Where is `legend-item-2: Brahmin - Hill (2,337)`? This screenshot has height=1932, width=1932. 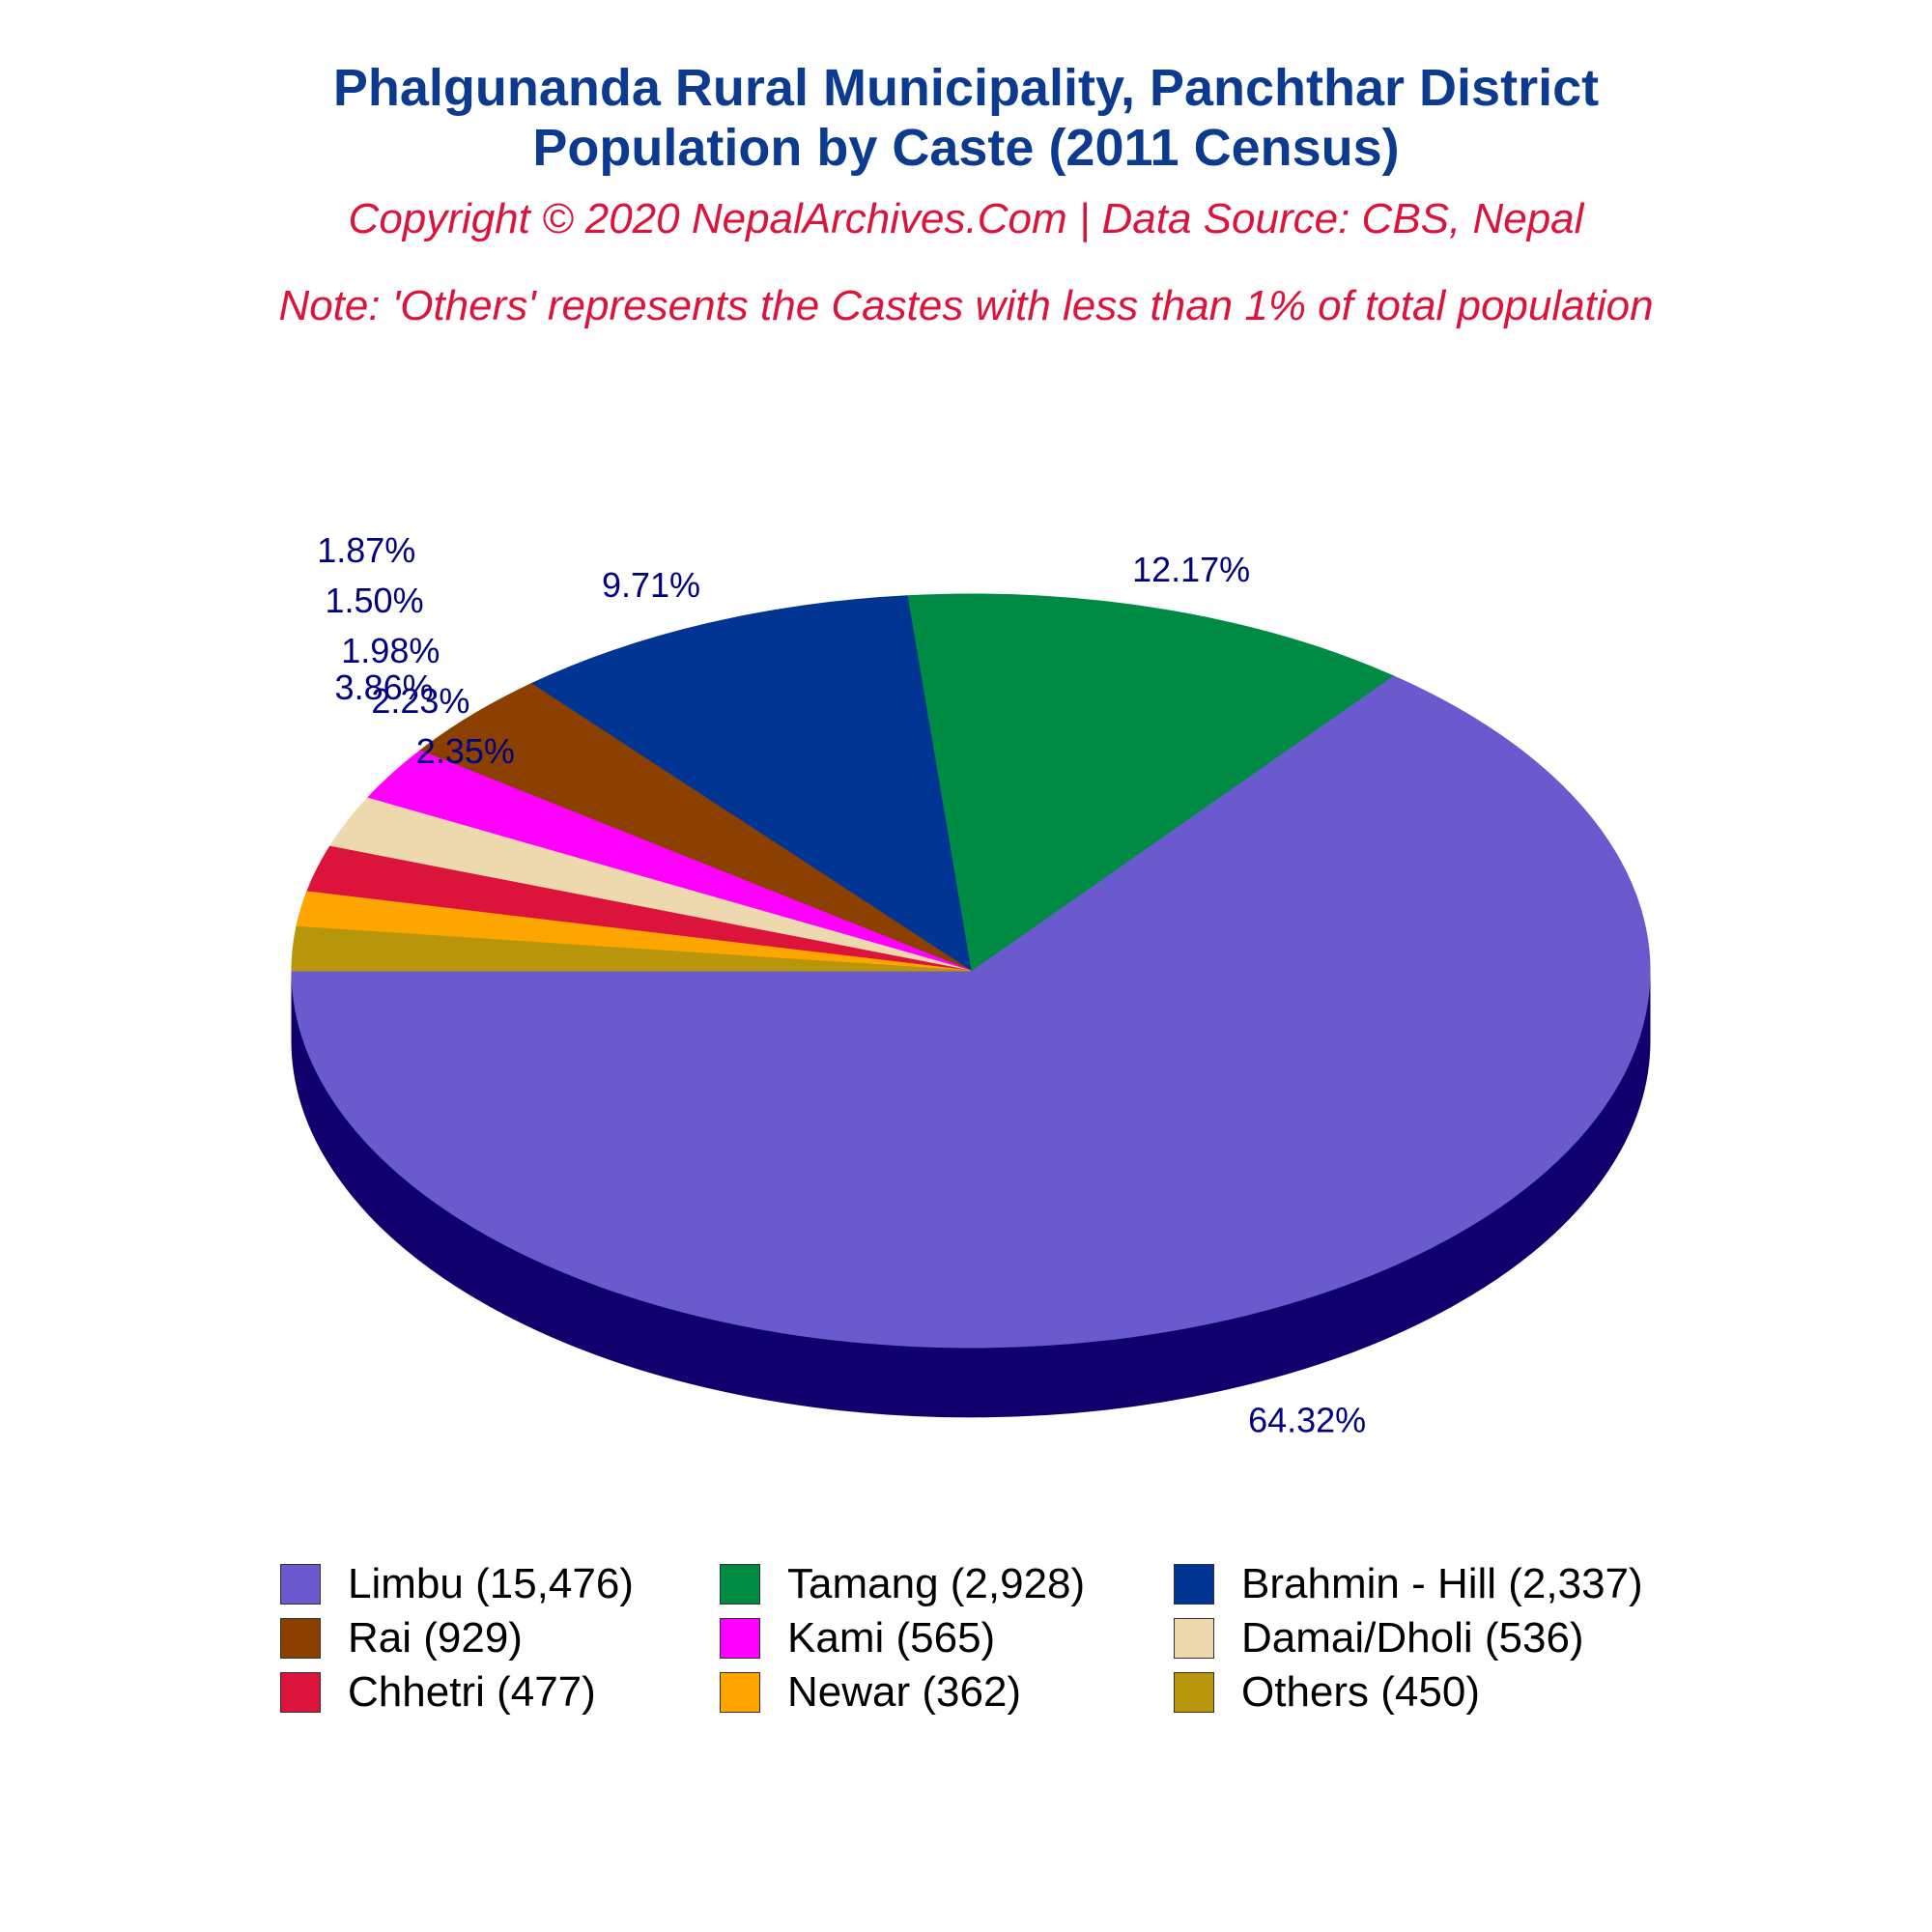
legend-item-2: Brahmin - Hill (2,337) is located at coordinates (1444, 1584).